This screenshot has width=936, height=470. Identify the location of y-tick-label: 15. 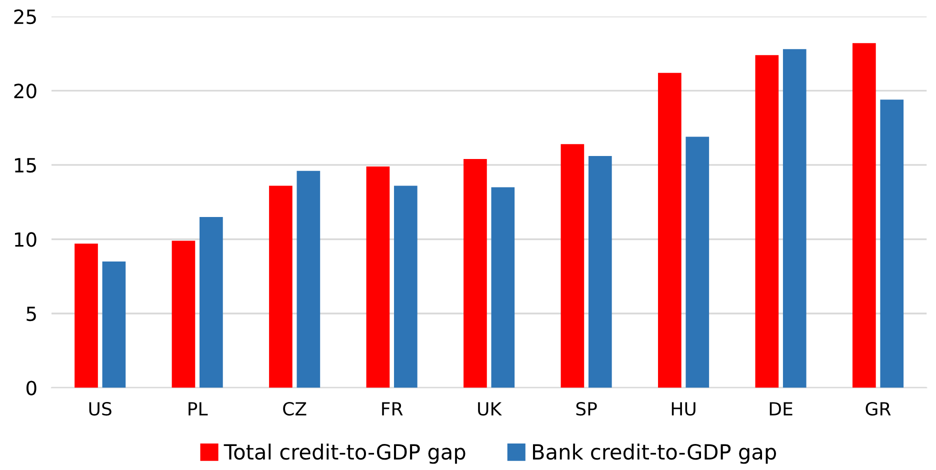
(25, 165).